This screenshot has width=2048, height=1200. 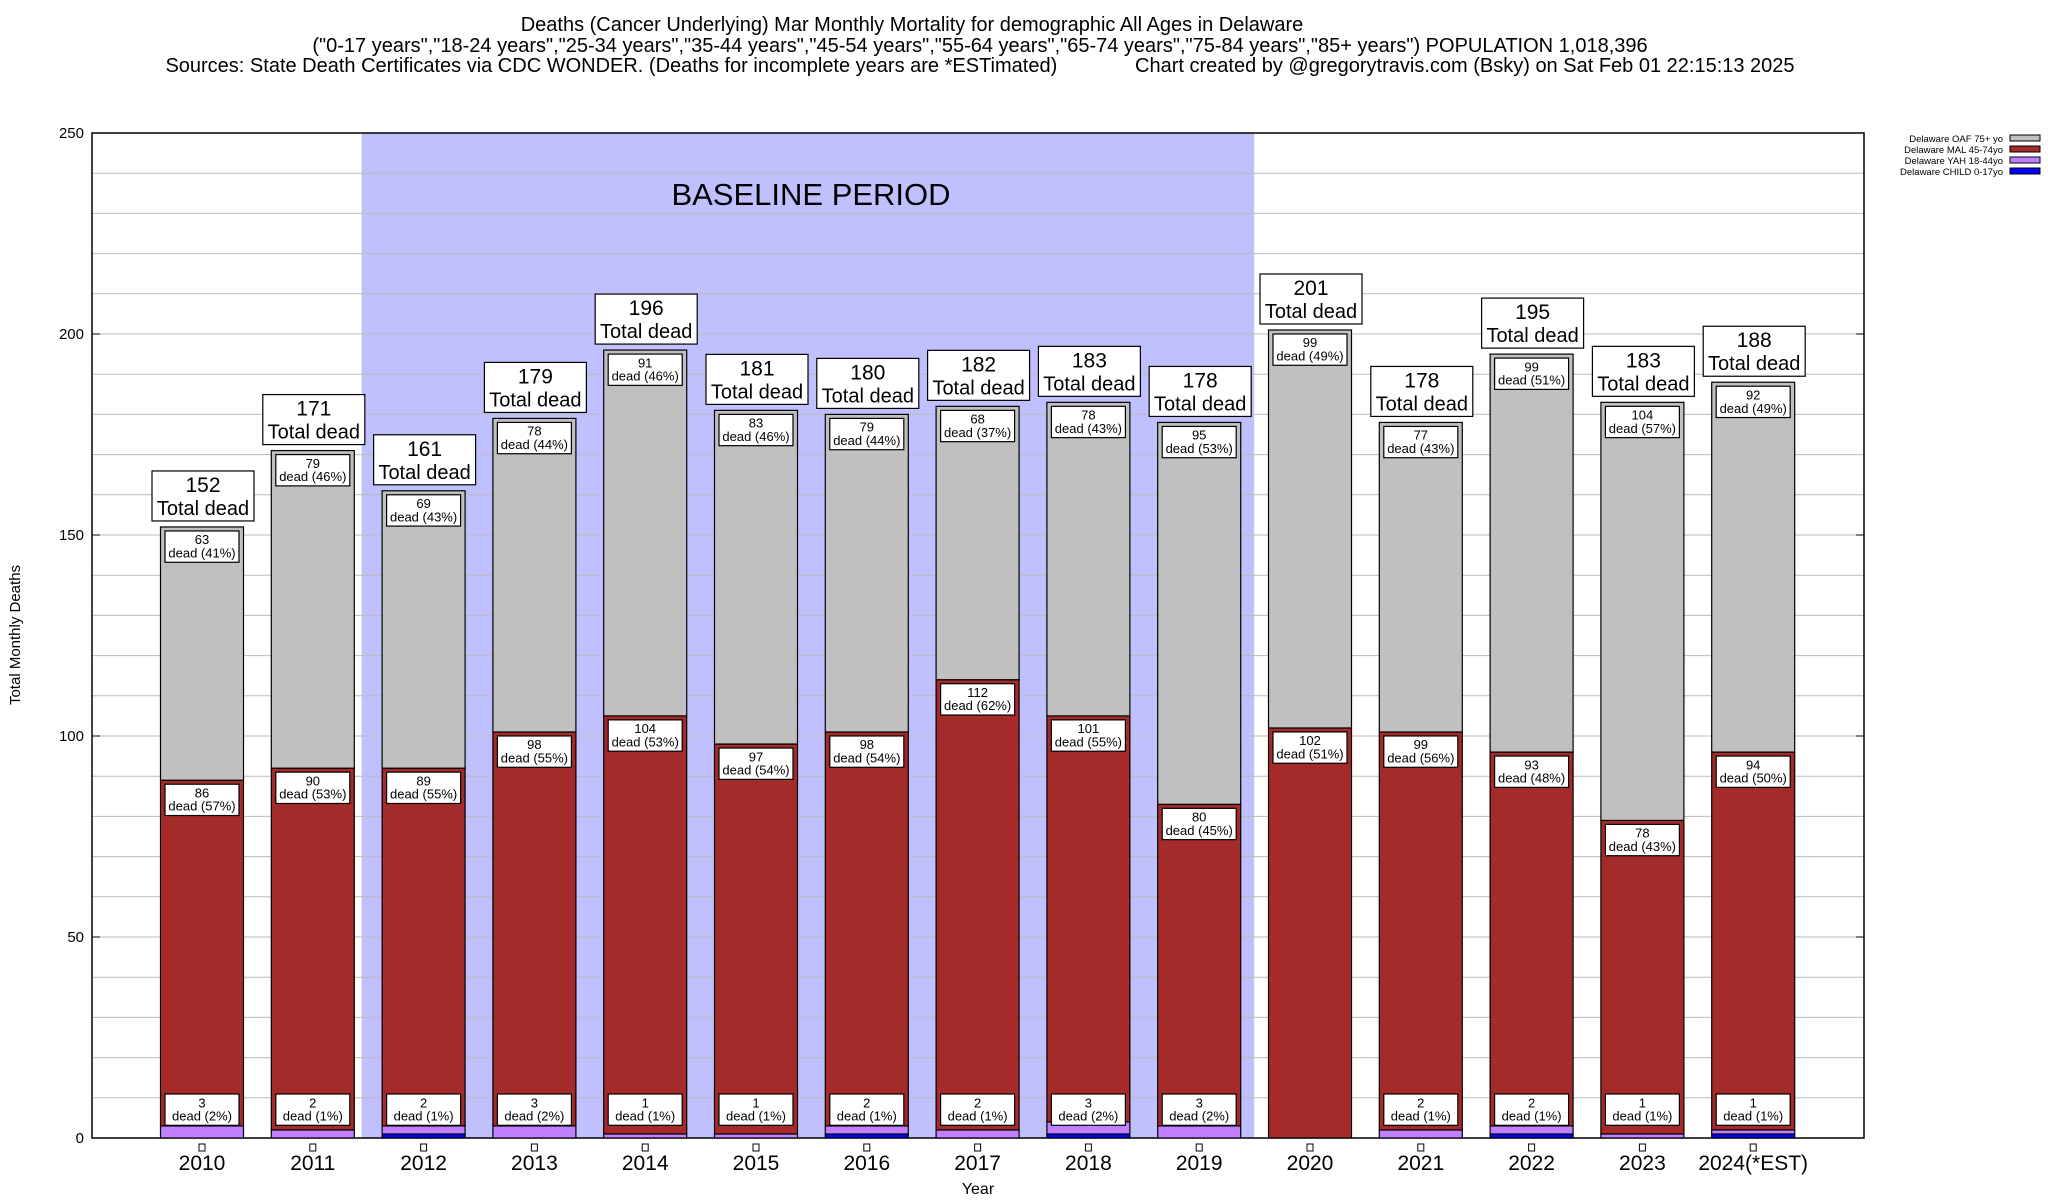 What do you see at coordinates (756, 1163) in the screenshot?
I see `x-tick-label: 2015` at bounding box center [756, 1163].